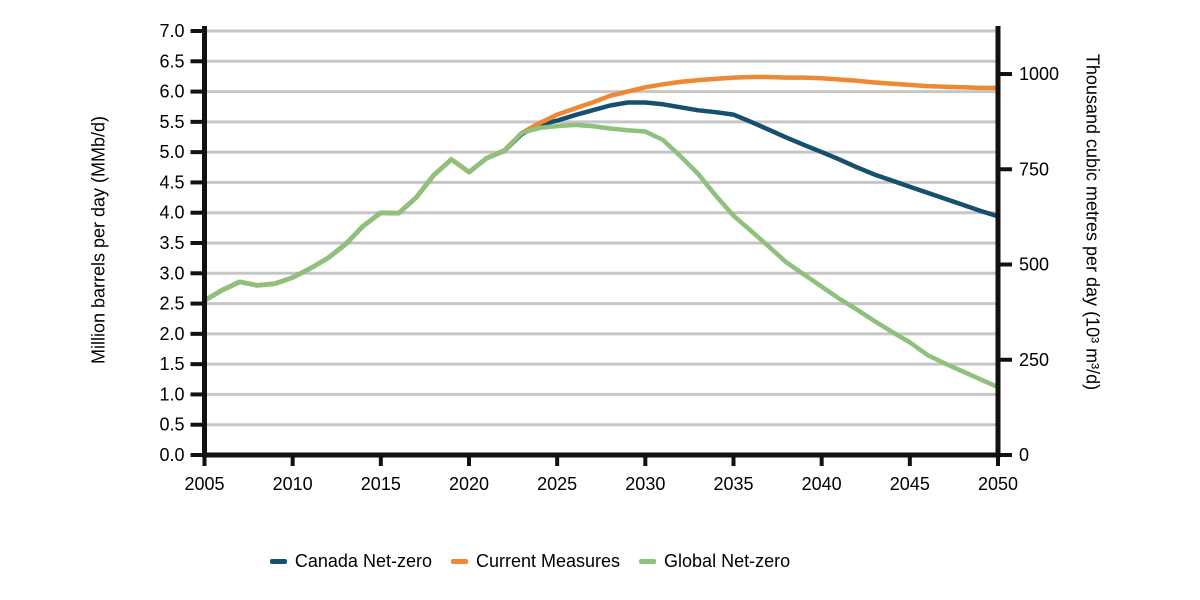 Image resolution: width=1200 pixels, height=600 pixels. I want to click on y-tick-label: 0.5, so click(171, 425).